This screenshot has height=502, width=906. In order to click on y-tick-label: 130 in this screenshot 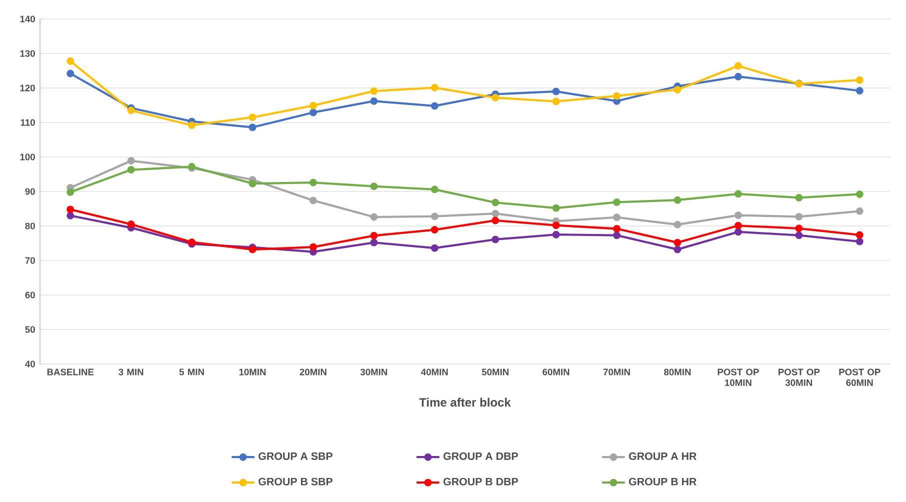, I will do `click(27, 53)`.